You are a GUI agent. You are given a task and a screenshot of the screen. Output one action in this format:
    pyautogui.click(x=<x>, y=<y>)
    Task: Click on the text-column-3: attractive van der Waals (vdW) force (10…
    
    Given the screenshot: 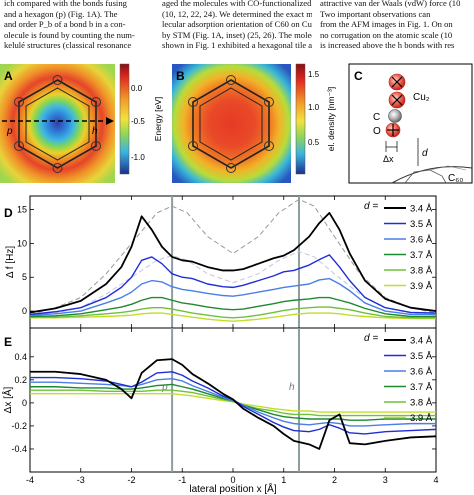 What is the action you would take?
    pyautogui.click(x=395, y=25)
    